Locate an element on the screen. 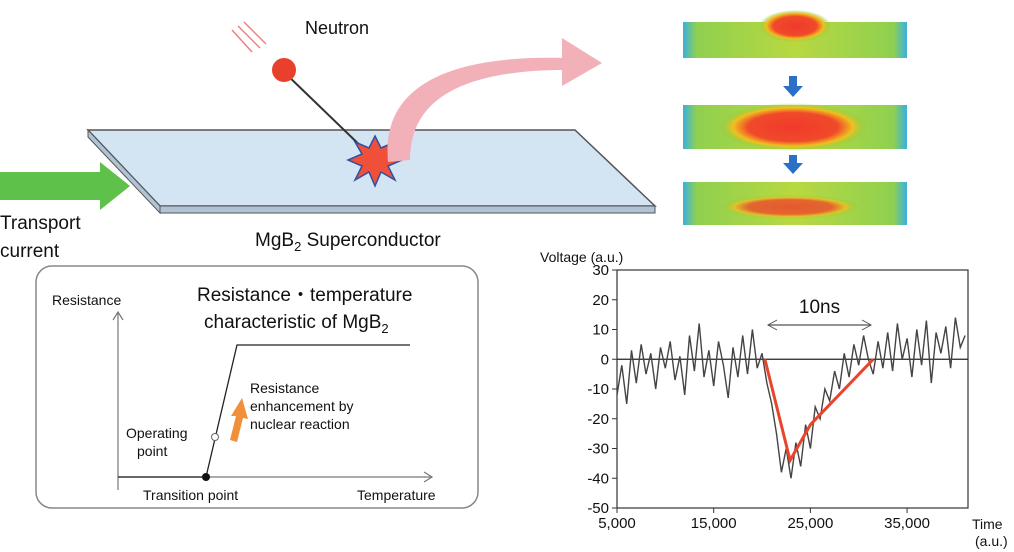 Image resolution: width=1014 pixels, height=552 pixels. plate-edge is located at coordinates (407, 209).